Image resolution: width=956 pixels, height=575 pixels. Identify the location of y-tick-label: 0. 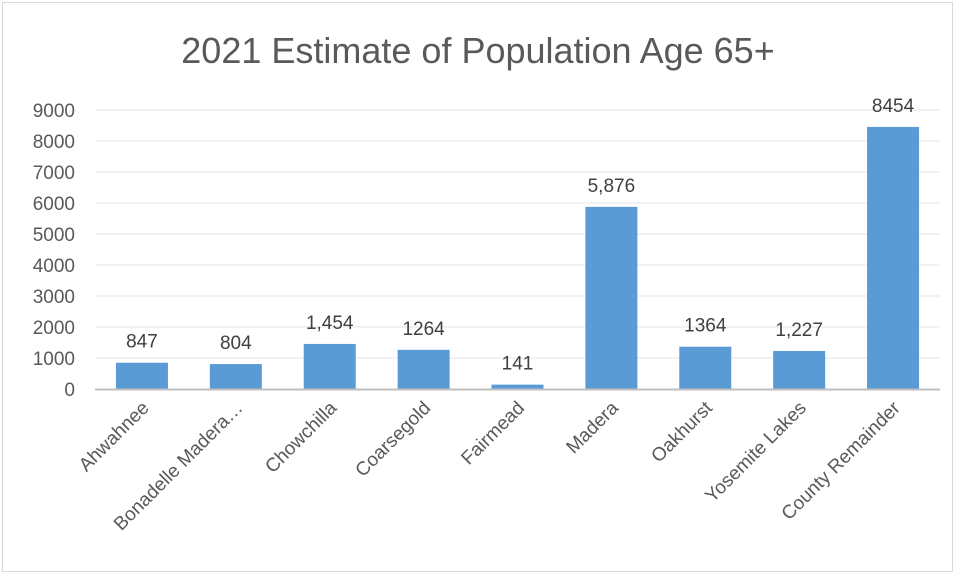
(69, 390).